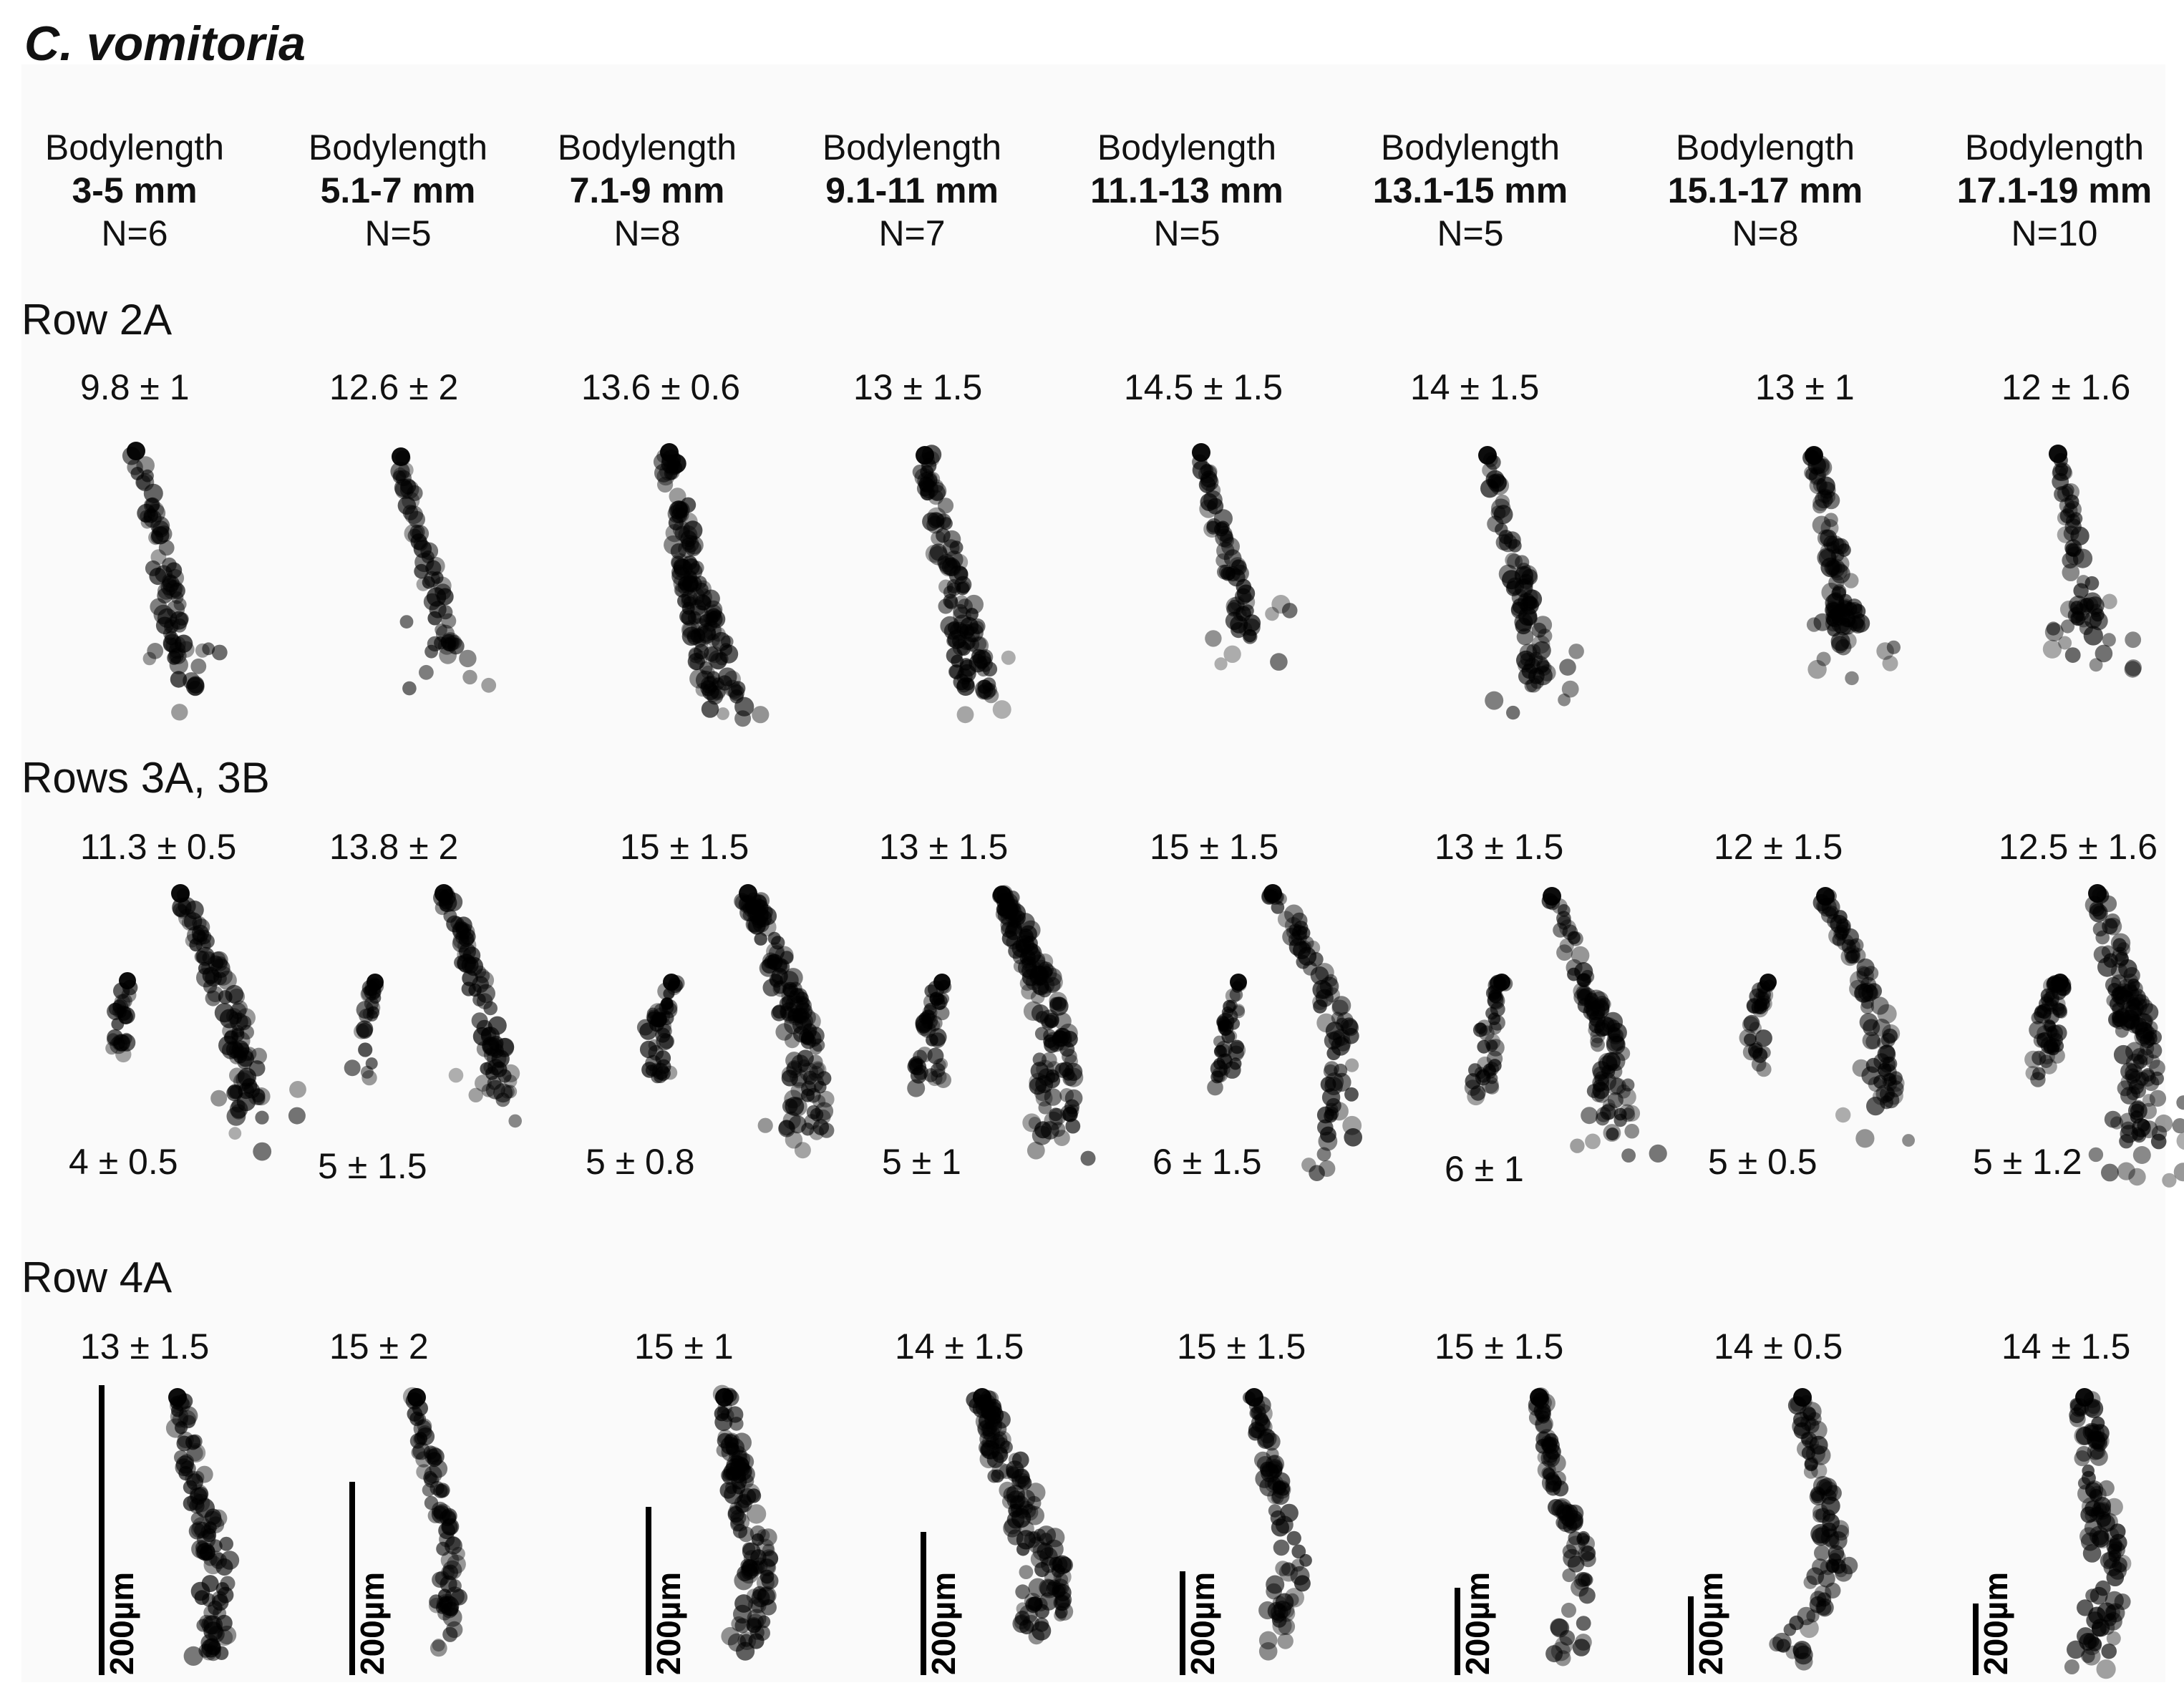 This screenshot has width=2184, height=1698. What do you see at coordinates (2054, 233) in the screenshot?
I see `column-n: N=10` at bounding box center [2054, 233].